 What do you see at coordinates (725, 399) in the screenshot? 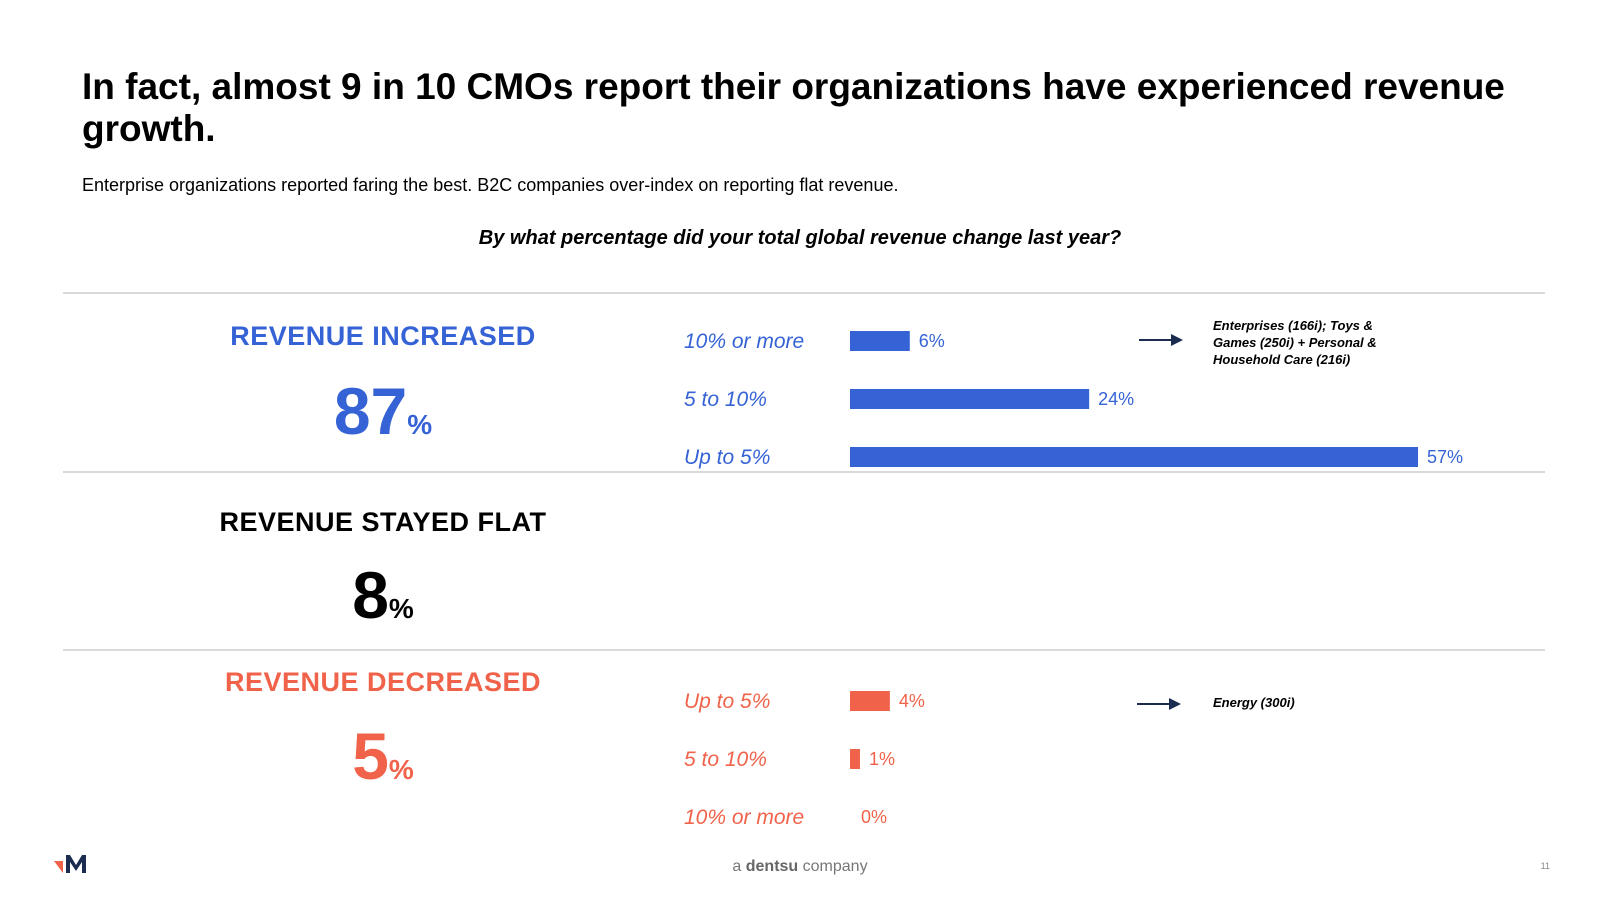
I see `bar-category-label-increased-1: 5 to 10%` at bounding box center [725, 399].